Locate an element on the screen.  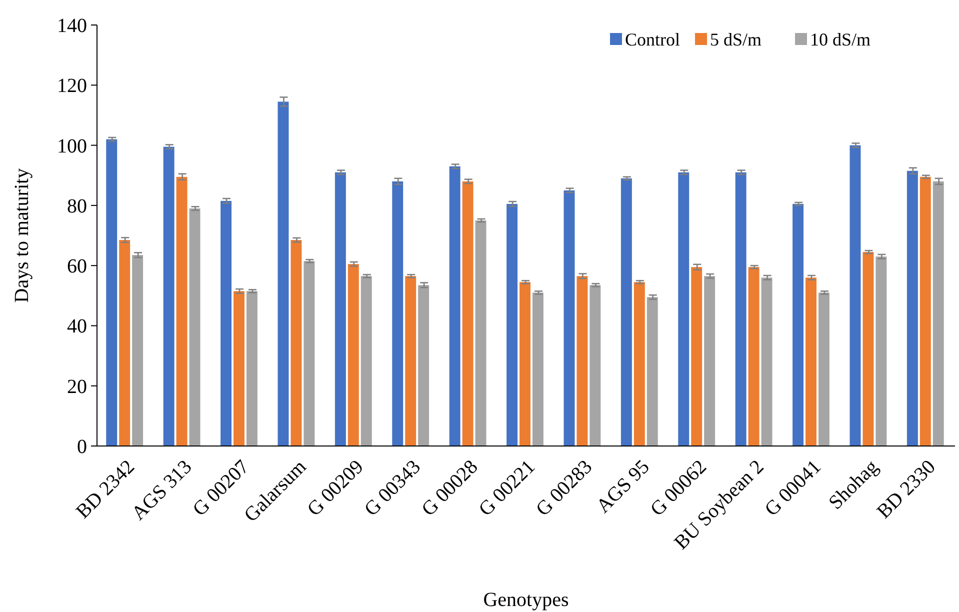
y-axis-title: Days to maturity is located at coordinates (22, 235).